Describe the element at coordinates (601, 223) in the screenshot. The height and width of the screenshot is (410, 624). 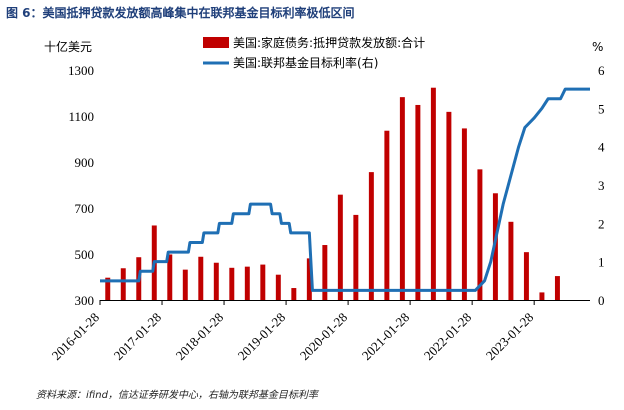
I see `right-tick-label: 2` at that location.